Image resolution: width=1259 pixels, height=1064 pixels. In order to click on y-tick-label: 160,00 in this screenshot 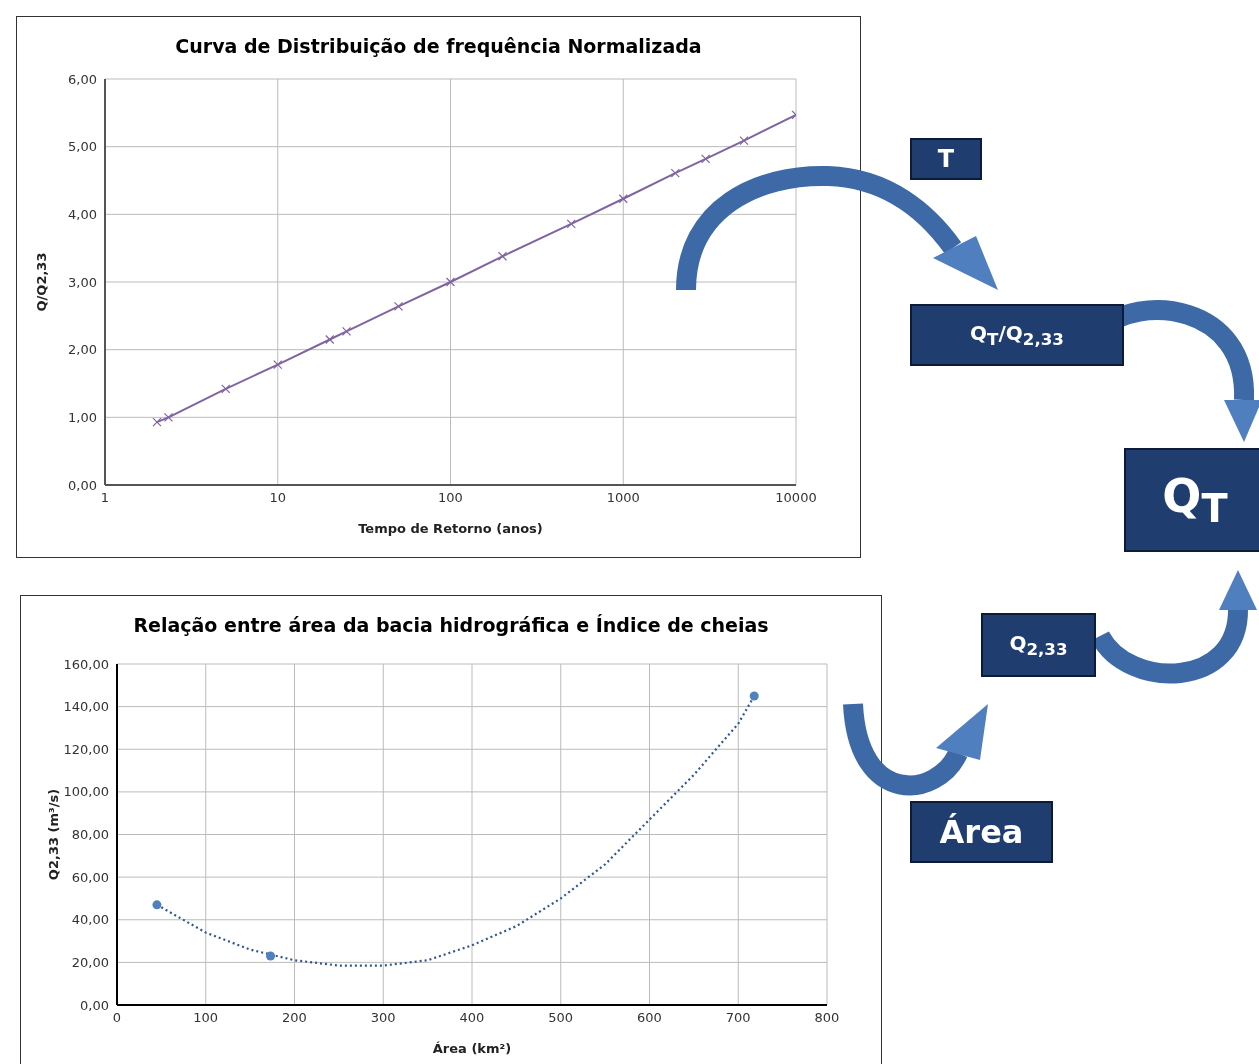, I will do `click(86, 664)`.